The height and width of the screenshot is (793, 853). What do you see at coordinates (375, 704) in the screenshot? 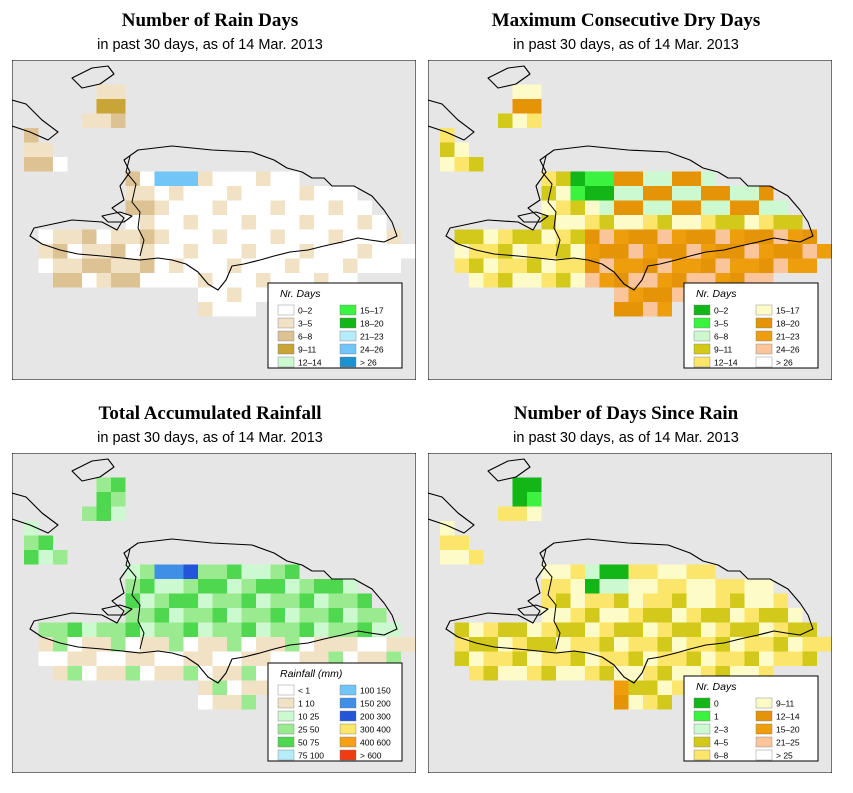
I see `legend-label: 150 200` at bounding box center [375, 704].